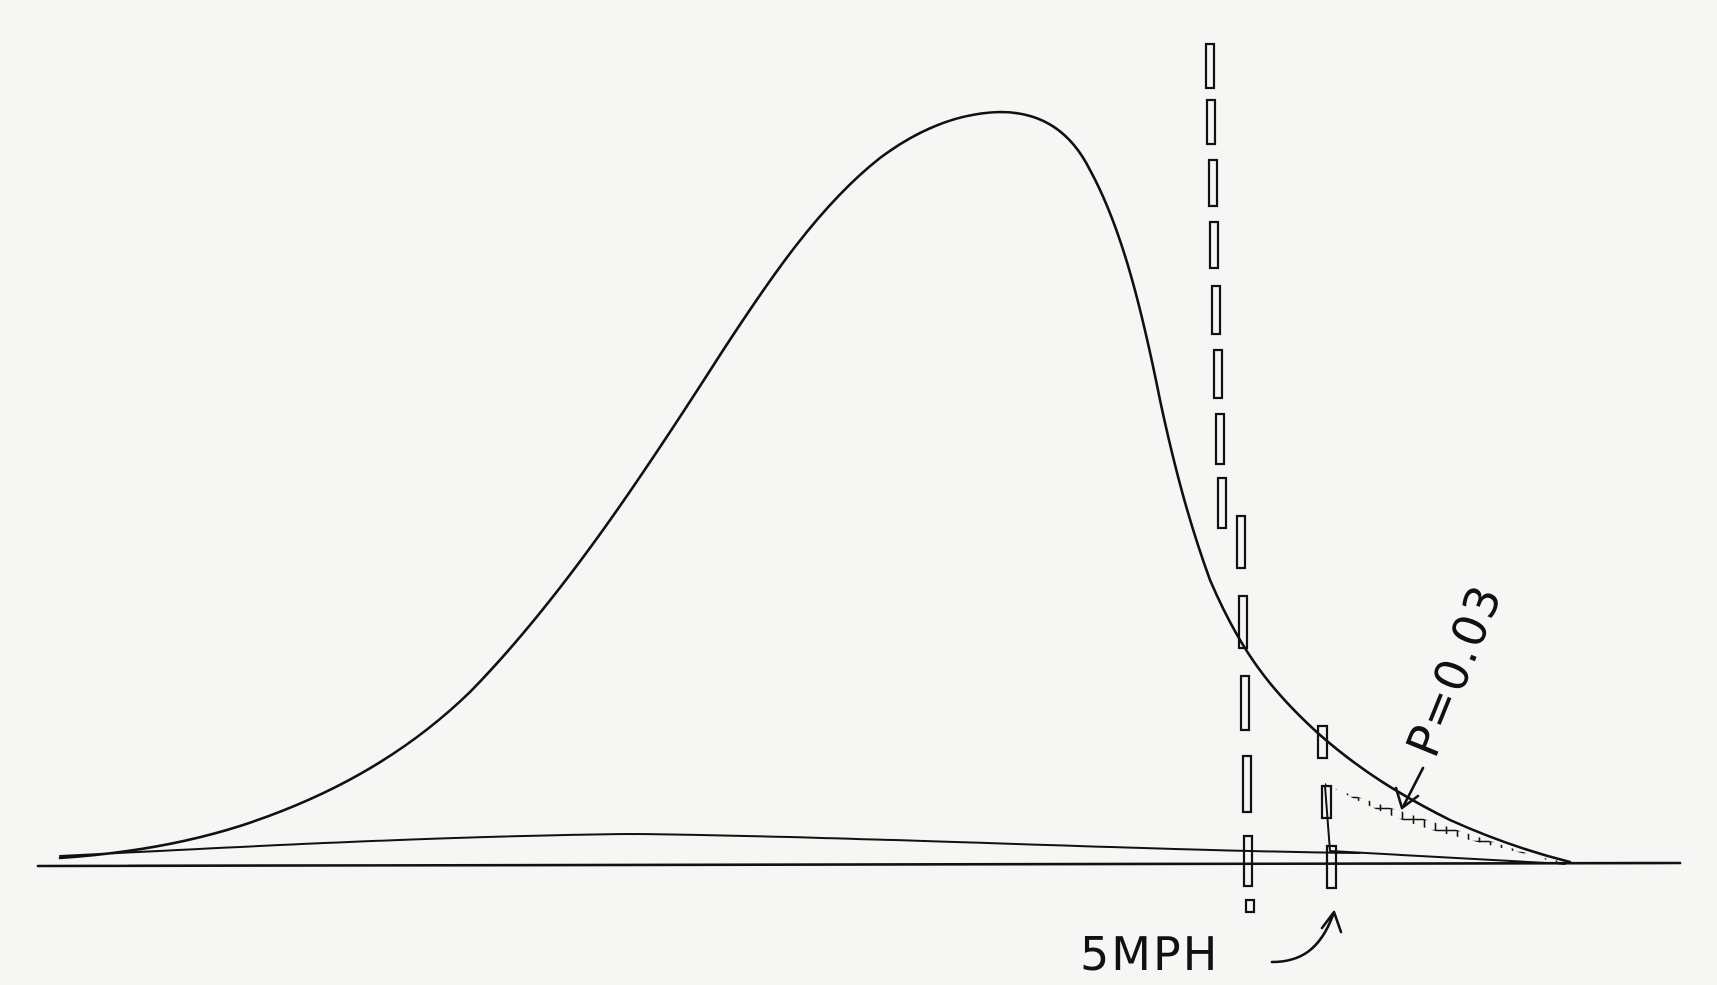  I want to click on x-axis-line, so click(859, 864).